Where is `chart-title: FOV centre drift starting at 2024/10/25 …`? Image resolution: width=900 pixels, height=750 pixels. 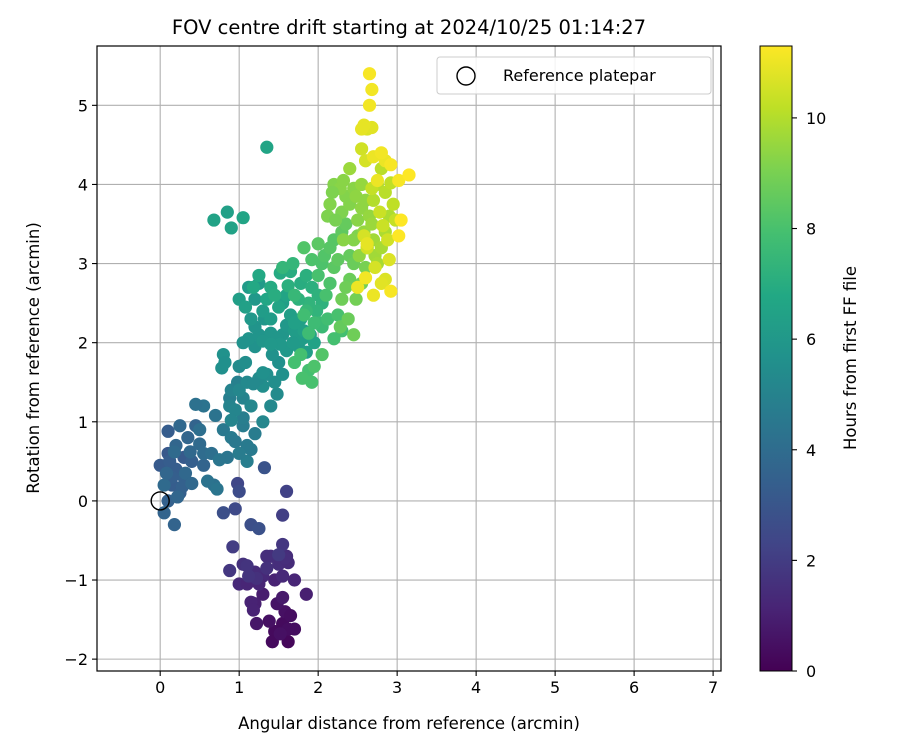 chart-title: FOV centre drift starting at 2024/10/25 … is located at coordinates (409, 27).